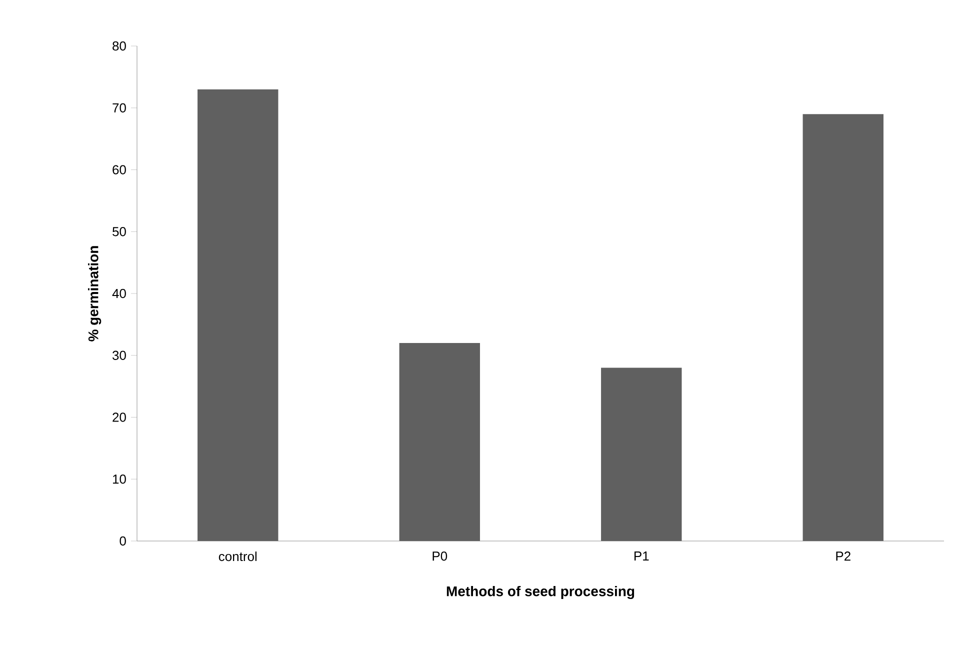  What do you see at coordinates (119, 231) in the screenshot?
I see `y-tick-label: 50` at bounding box center [119, 231].